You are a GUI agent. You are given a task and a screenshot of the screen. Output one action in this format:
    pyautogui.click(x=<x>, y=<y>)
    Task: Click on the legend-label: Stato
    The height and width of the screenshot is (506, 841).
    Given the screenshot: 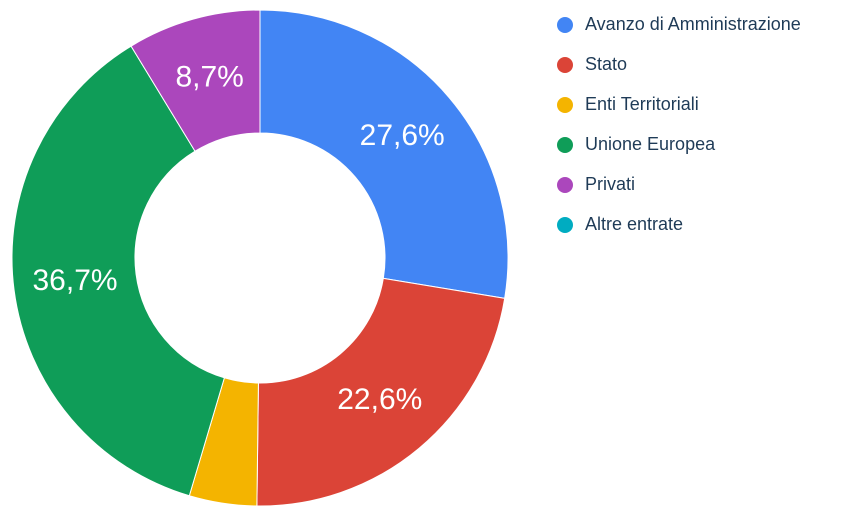 What is the action you would take?
    pyautogui.click(x=606, y=64)
    